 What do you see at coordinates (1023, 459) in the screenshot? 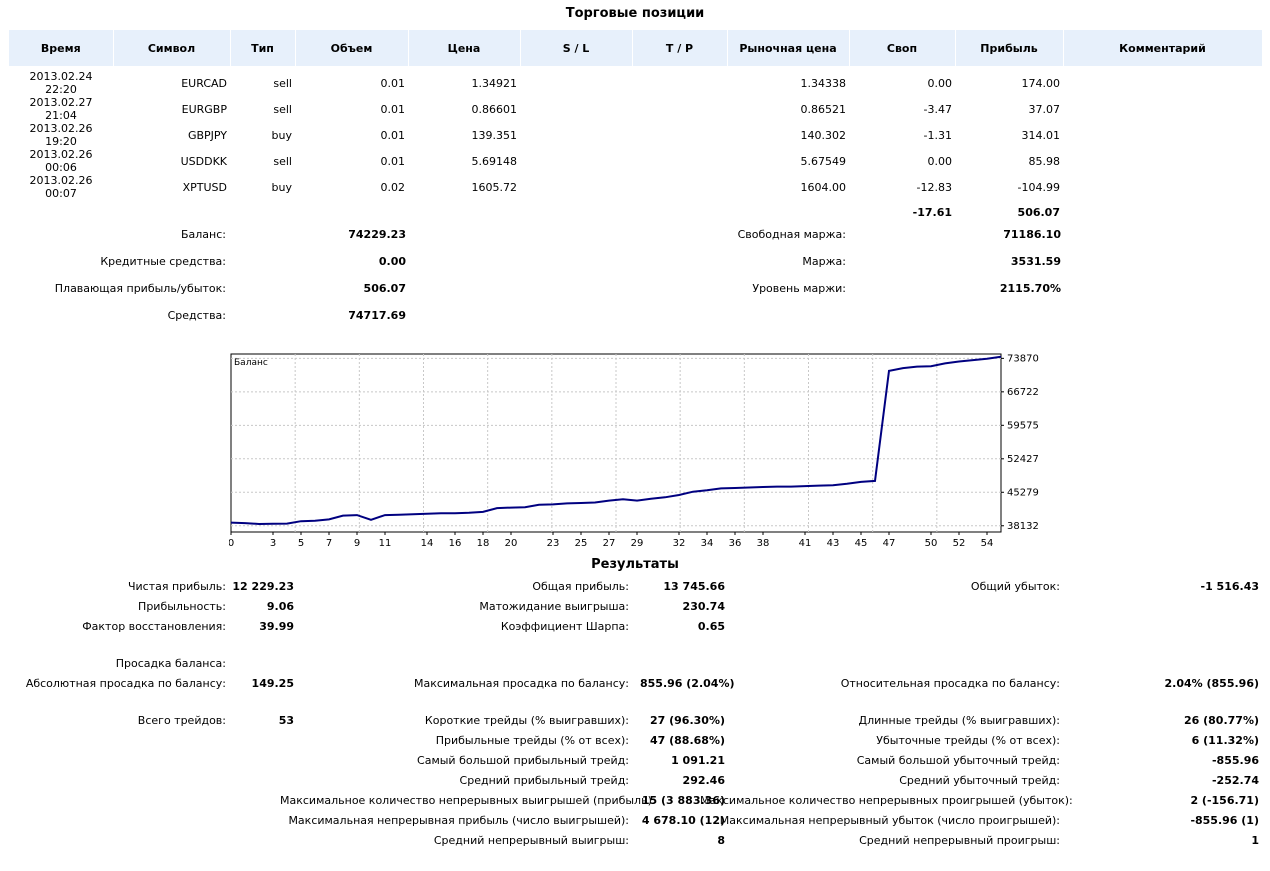
I see `chart-y-tick-label: 52427` at bounding box center [1023, 459].